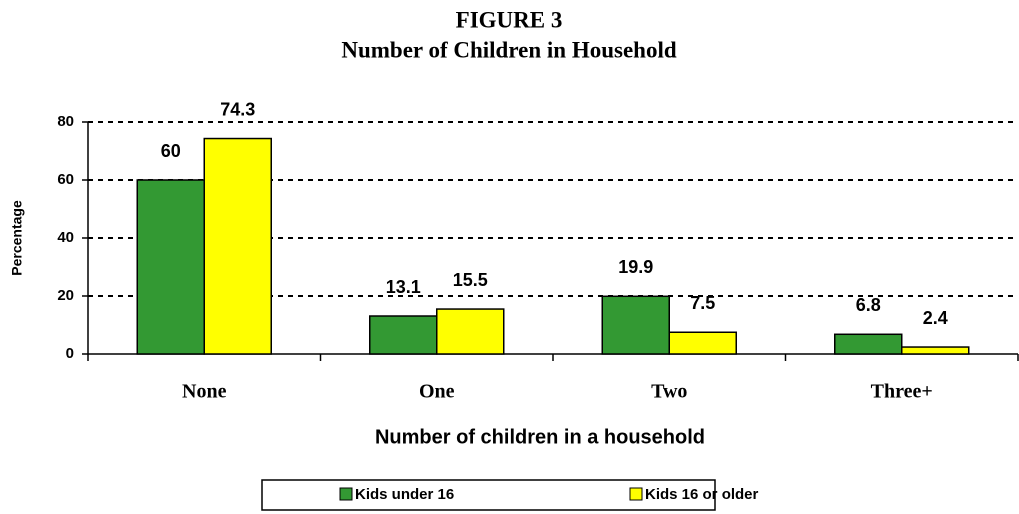  I want to click on x-tick-label: None, so click(204, 392).